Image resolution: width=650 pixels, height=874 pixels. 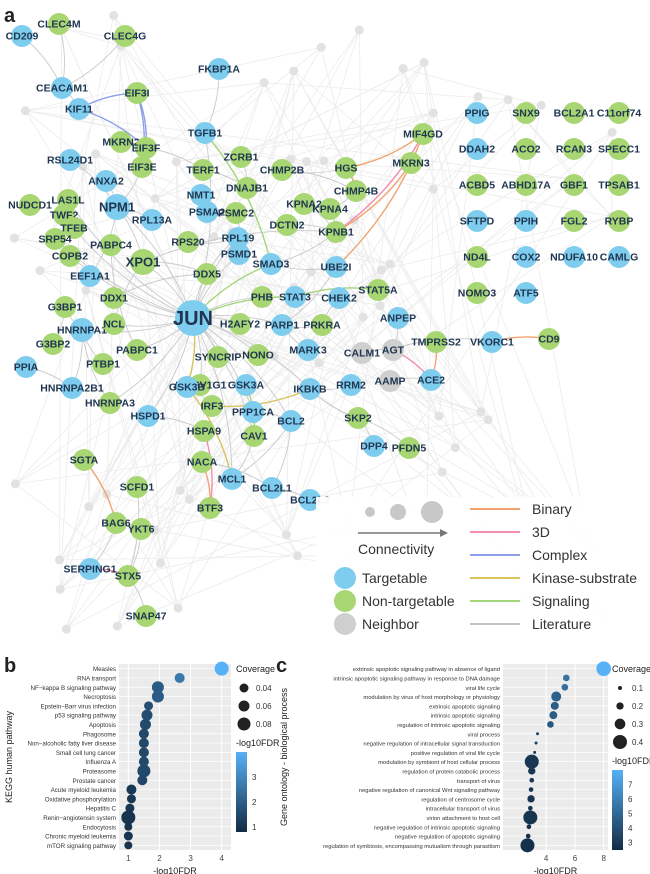 What do you see at coordinates (114, 324) in the screenshot?
I see `node-ncl: NCL` at bounding box center [114, 324].